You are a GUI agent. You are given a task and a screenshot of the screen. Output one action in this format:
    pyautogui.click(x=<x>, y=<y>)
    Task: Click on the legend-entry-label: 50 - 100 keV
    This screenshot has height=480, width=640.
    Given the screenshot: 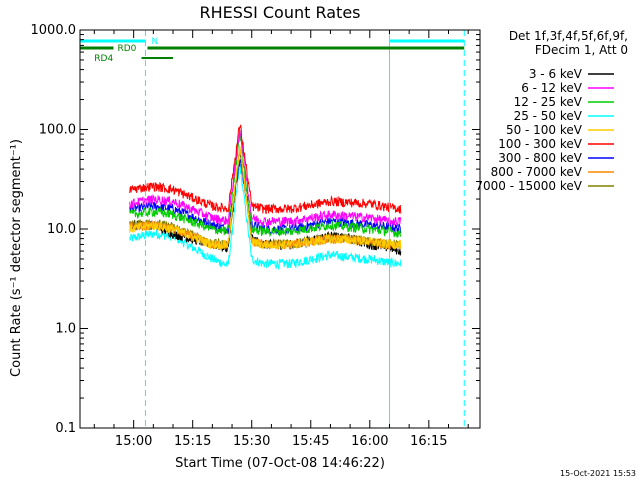 What is the action you would take?
    pyautogui.click(x=544, y=130)
    